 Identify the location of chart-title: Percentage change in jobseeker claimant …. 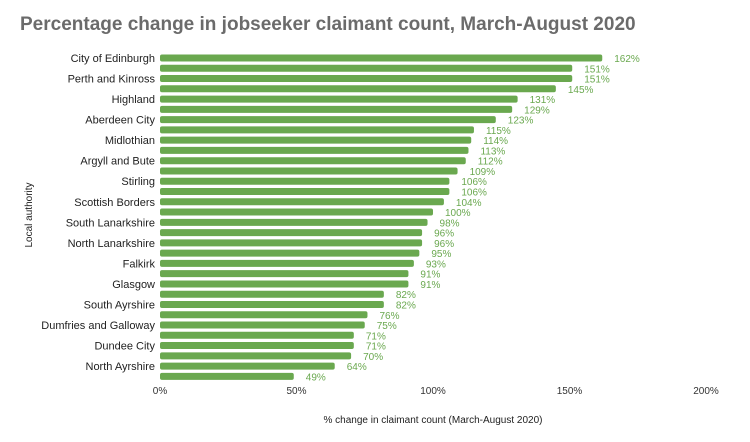
(328, 24).